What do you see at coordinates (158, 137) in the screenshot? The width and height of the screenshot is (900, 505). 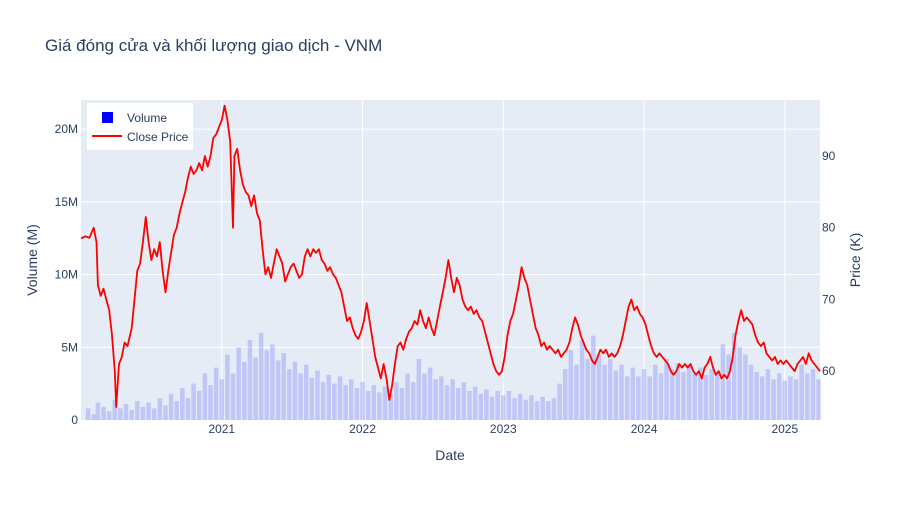 I see `legend-close-label: Close Price` at bounding box center [158, 137].